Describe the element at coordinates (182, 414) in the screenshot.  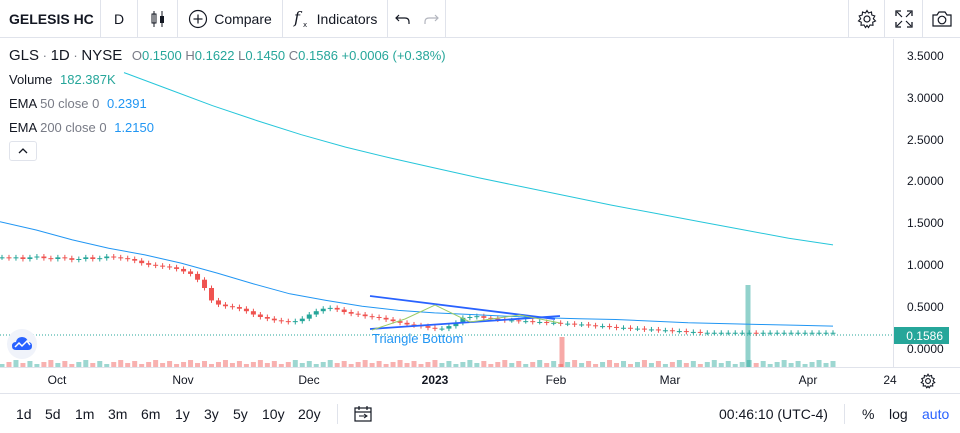
I see `range-1y: 1y` at that location.